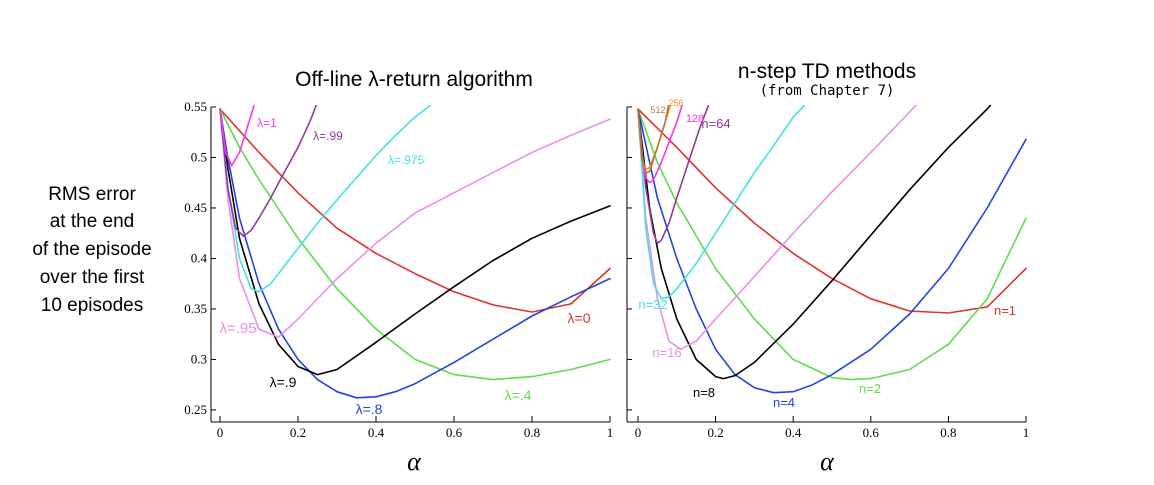 The height and width of the screenshot is (485, 1154). I want to click on series-line-n=1, so click(832, 211).